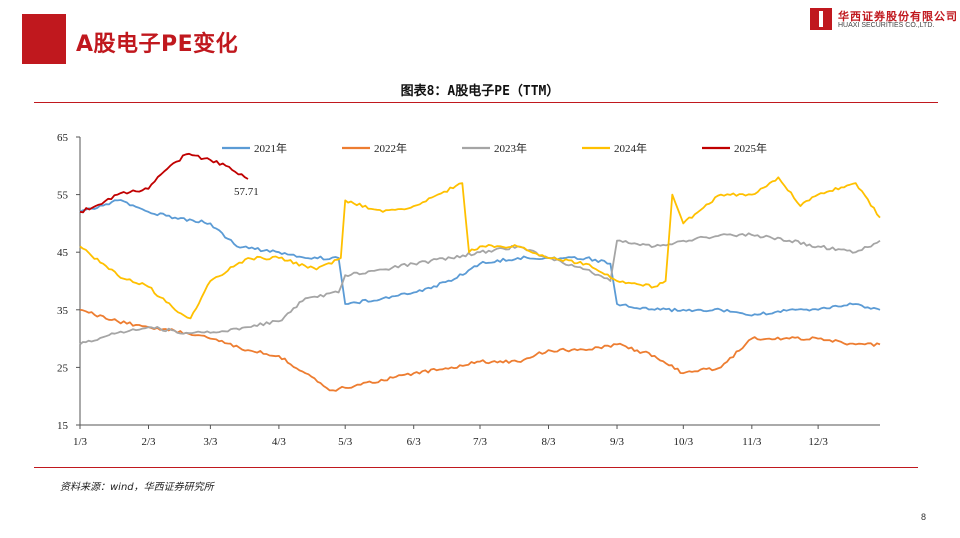 This screenshot has height=538, width=960. What do you see at coordinates (818, 442) in the screenshot?
I see `x-tick-label: 12/3` at bounding box center [818, 442].